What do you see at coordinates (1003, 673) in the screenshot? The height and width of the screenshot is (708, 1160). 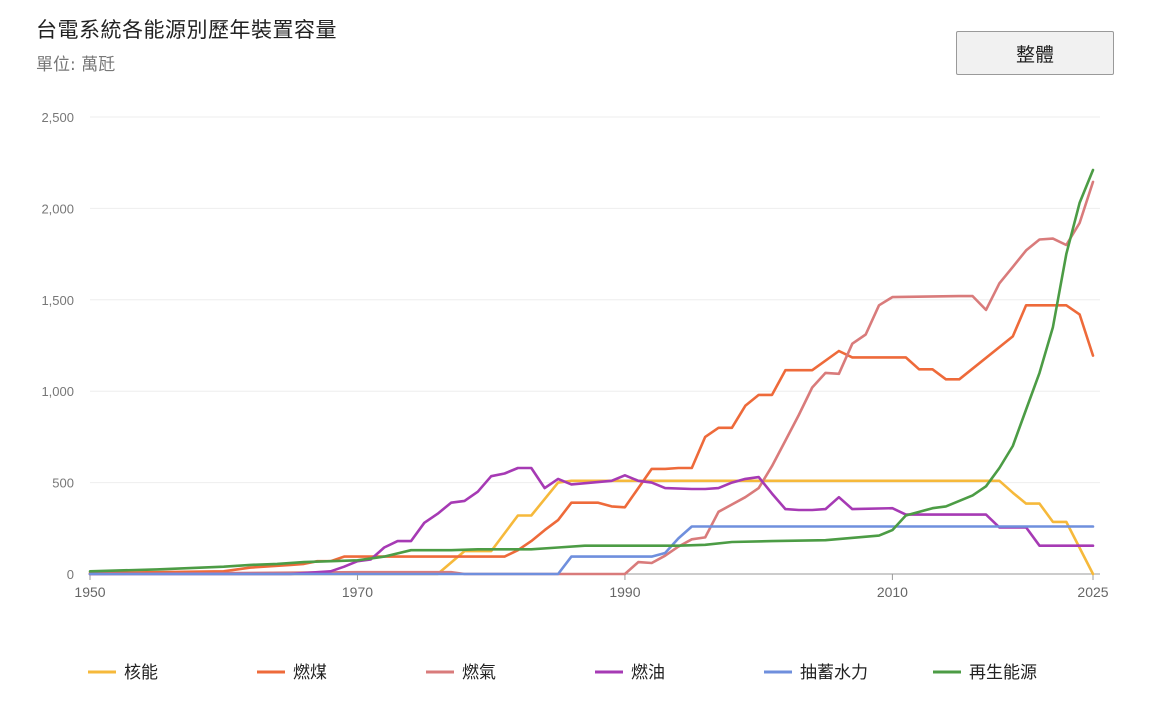 I see `legend-label: 再生能源` at bounding box center [1003, 673].